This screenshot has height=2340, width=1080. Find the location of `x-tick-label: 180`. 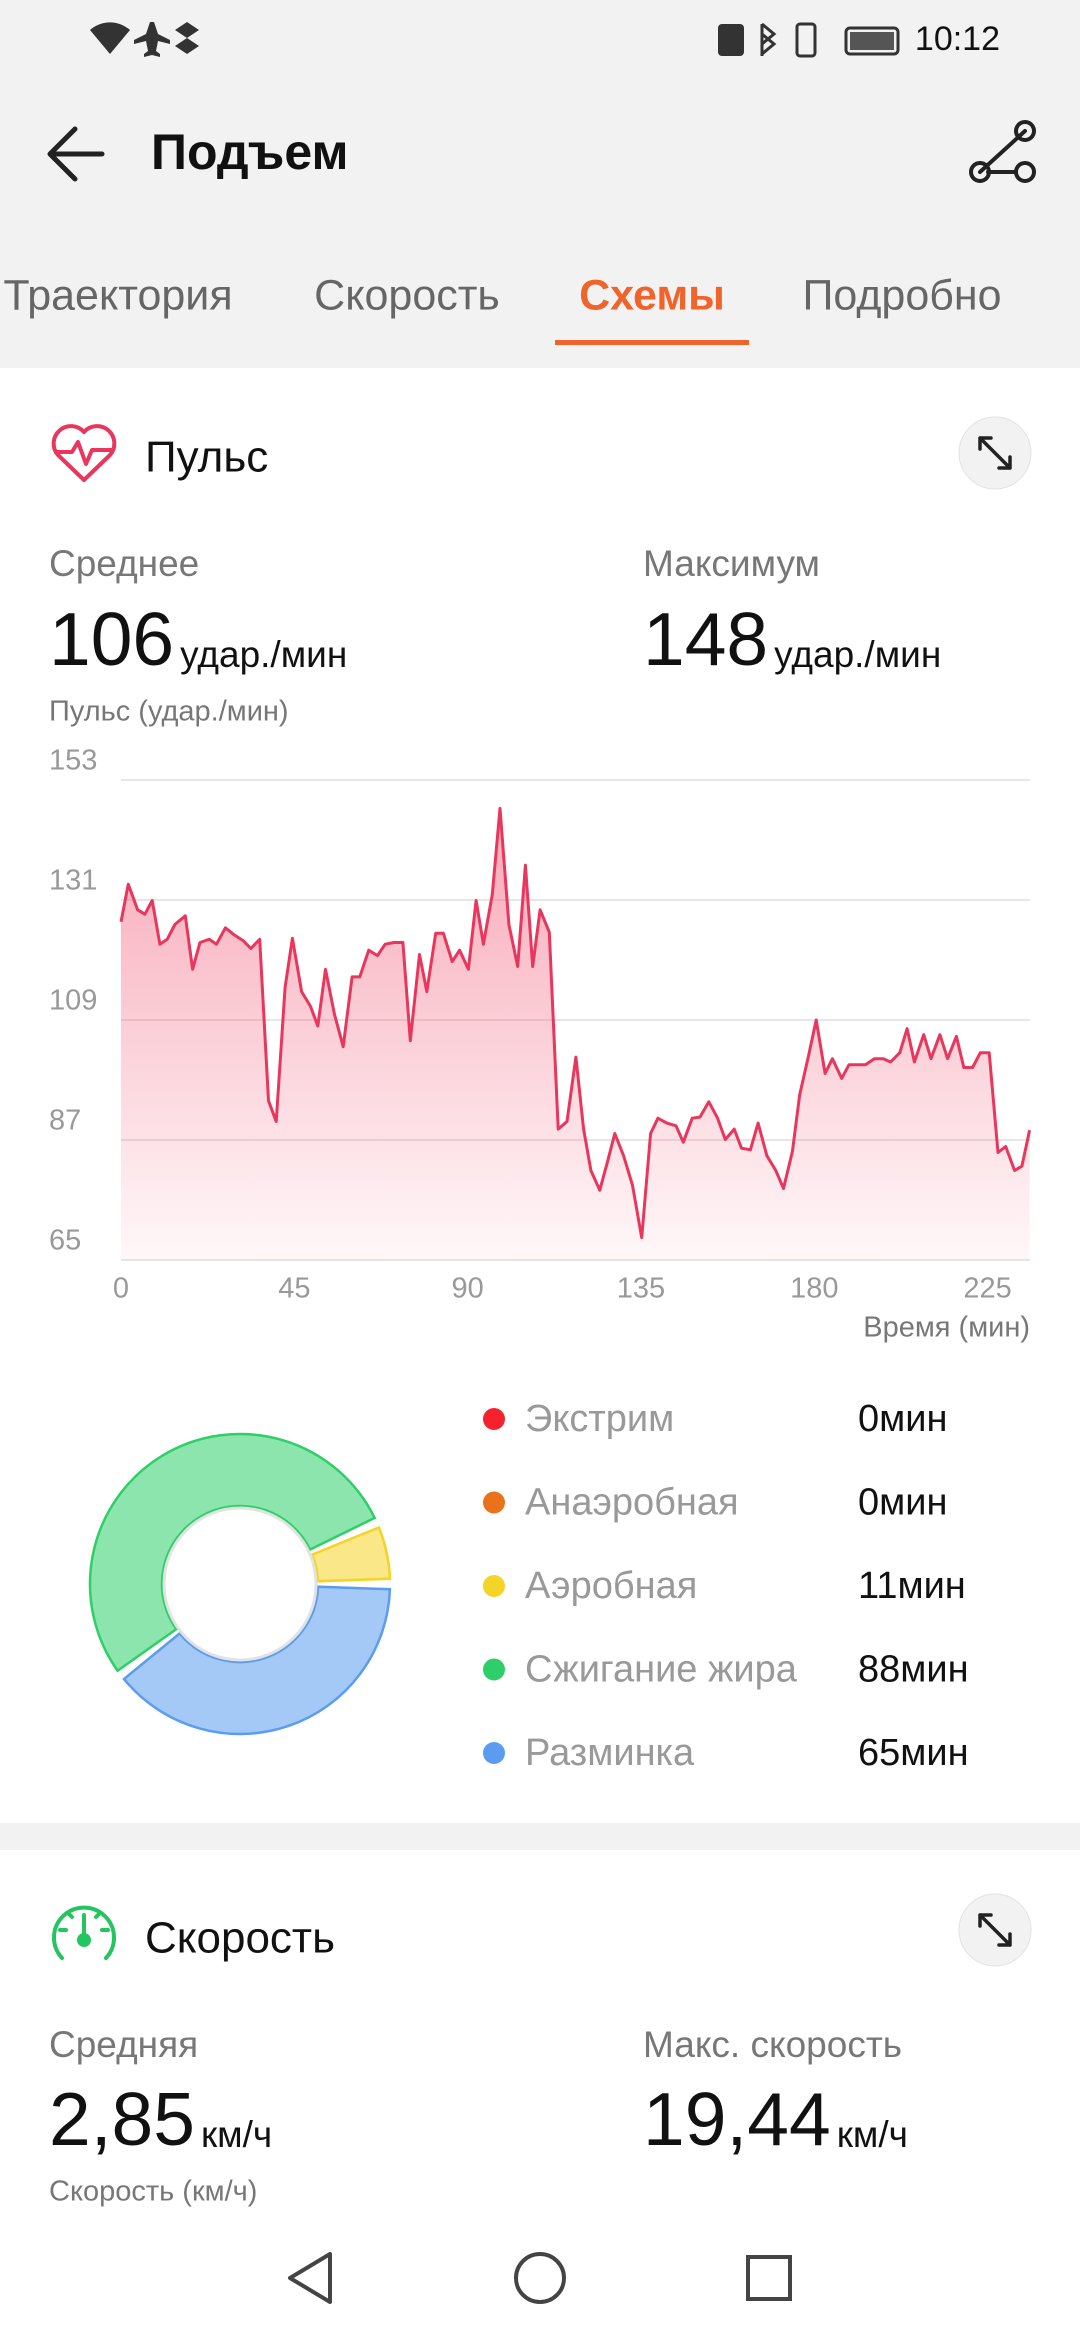

x-tick-label: 180 is located at coordinates (814, 1289).